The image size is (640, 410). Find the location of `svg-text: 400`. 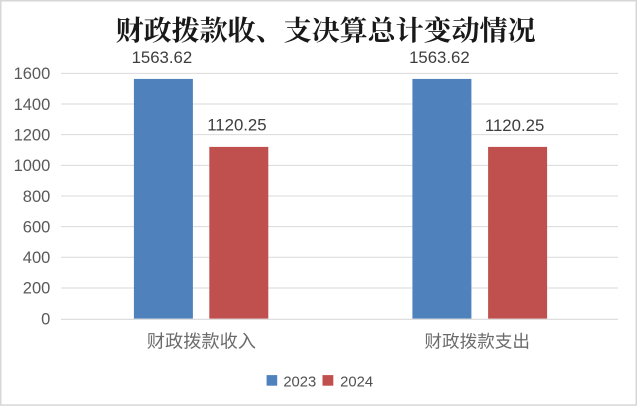

svg-text: 400 is located at coordinates (37, 258).